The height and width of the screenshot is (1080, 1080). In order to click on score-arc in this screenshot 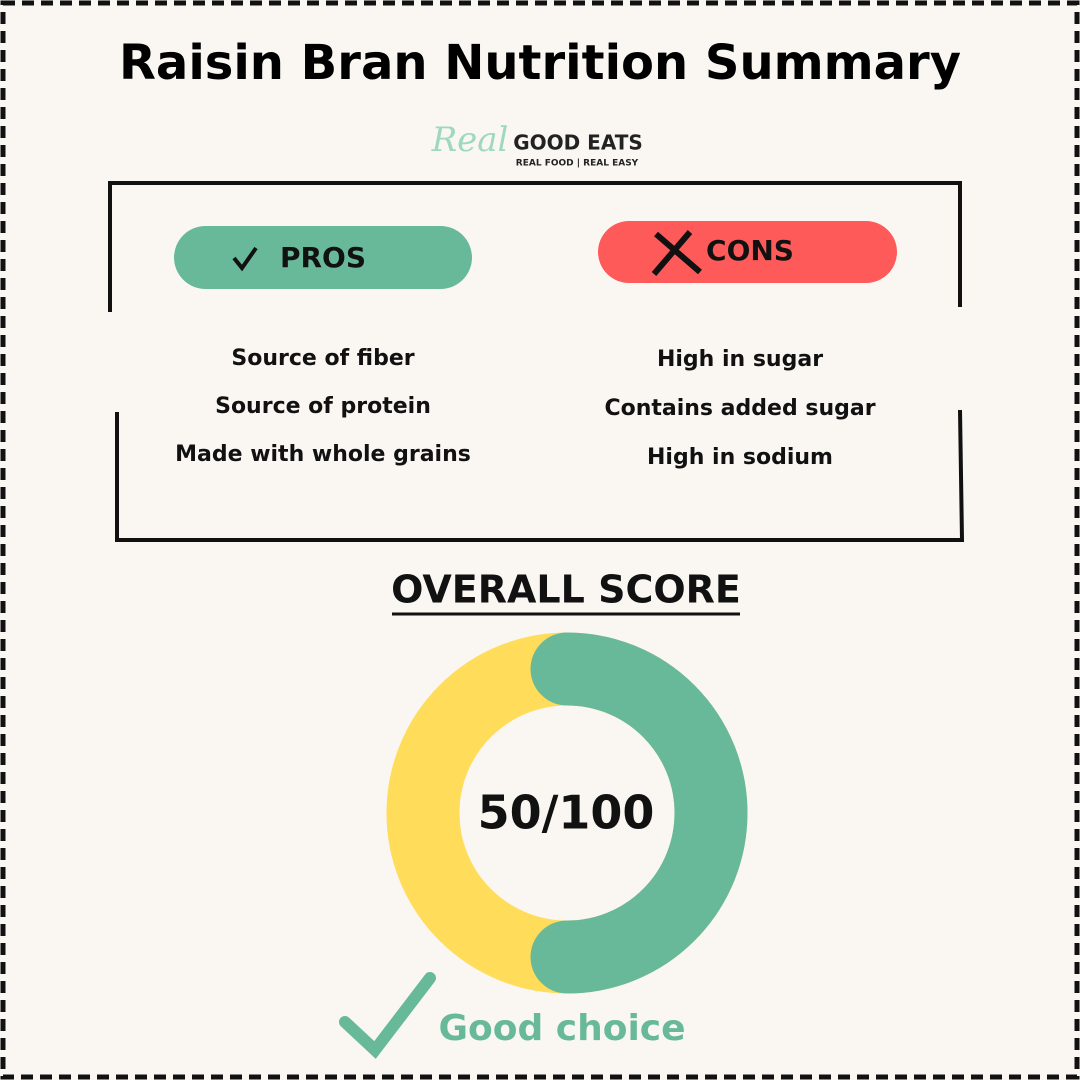, I will do `click(639, 813)`.